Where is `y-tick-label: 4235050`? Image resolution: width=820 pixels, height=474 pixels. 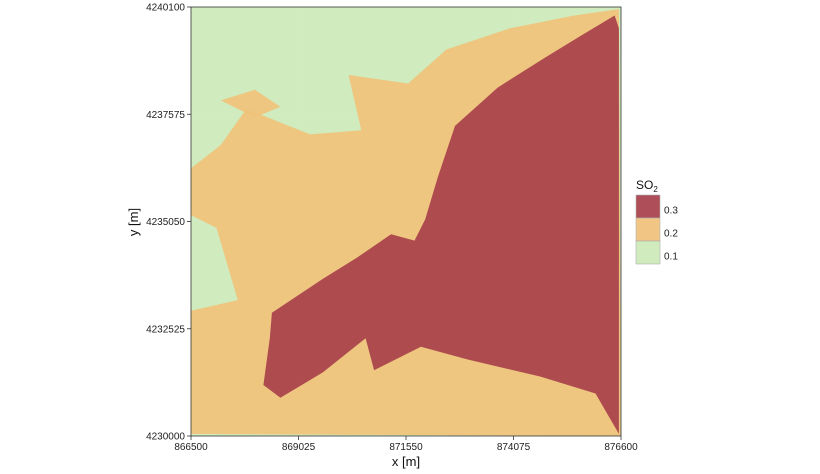
y-tick-label: 4235050 is located at coordinates (165, 222).